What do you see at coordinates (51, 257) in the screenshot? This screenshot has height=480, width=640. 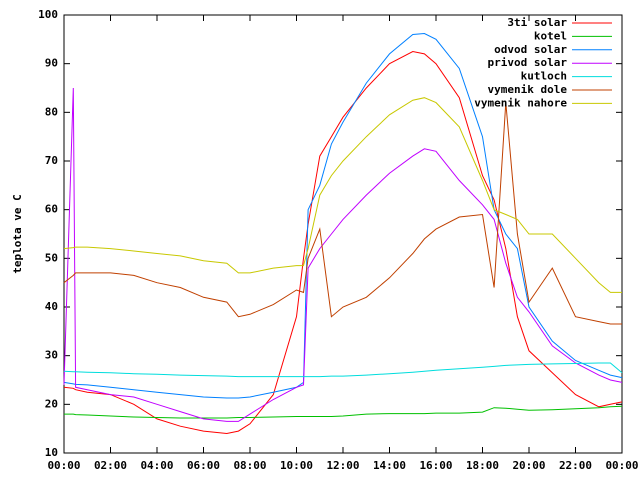 I see `y-tick-label: 50` at bounding box center [51, 257].